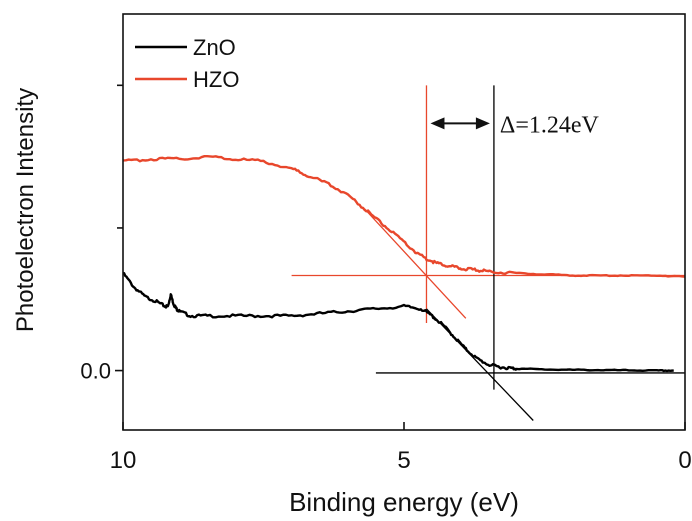  I want to click on series-line-zno, so click(398, 322).